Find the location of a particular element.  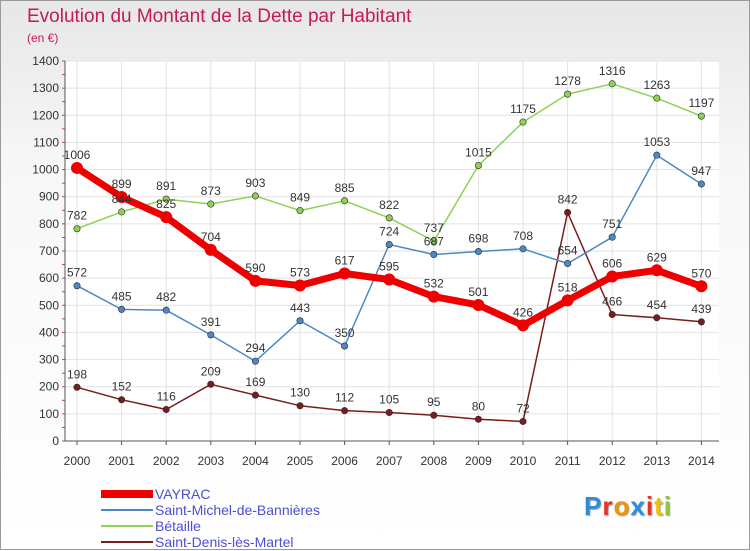

data-label-vayrac: 899 is located at coordinates (122, 184).